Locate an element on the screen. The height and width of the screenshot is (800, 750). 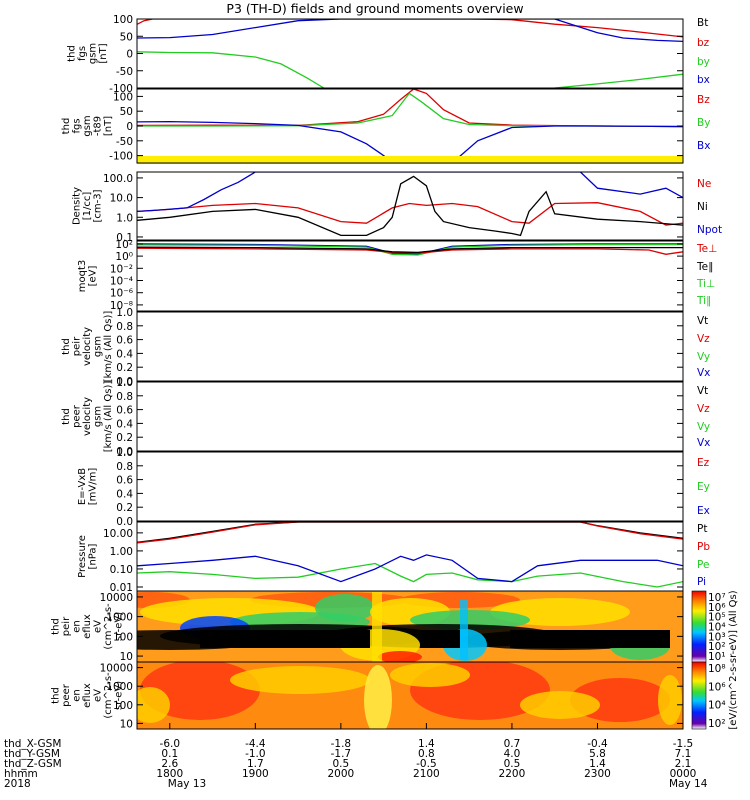
panel-pressure: 10.00 1.00 0.10 0.01 Pressure [nPa] Pt Pb Pe Pi is located at coordinates (393, 557).